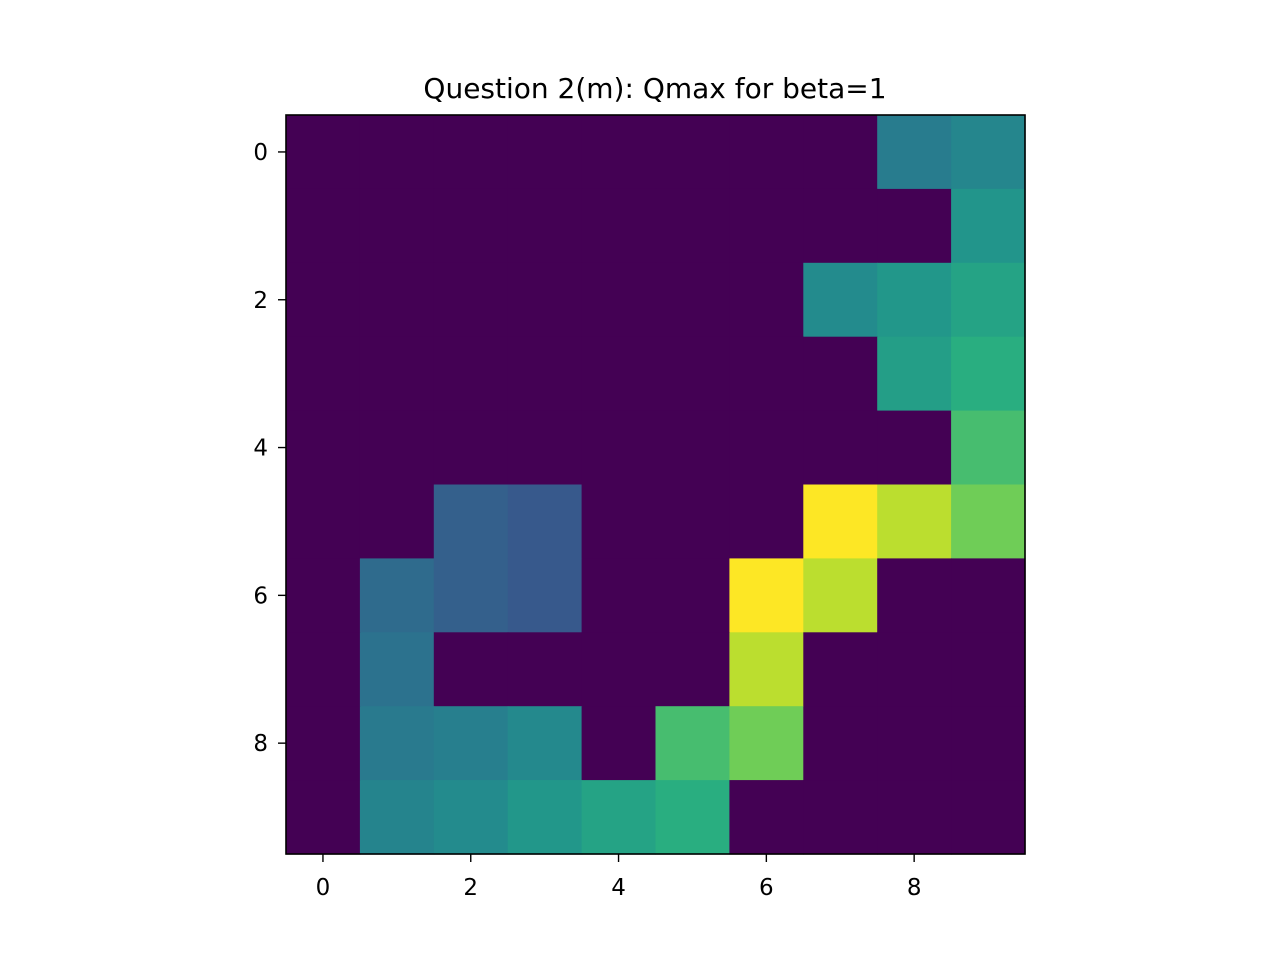  Describe the element at coordinates (618, 888) in the screenshot. I see `x-tick-label: 4` at that location.